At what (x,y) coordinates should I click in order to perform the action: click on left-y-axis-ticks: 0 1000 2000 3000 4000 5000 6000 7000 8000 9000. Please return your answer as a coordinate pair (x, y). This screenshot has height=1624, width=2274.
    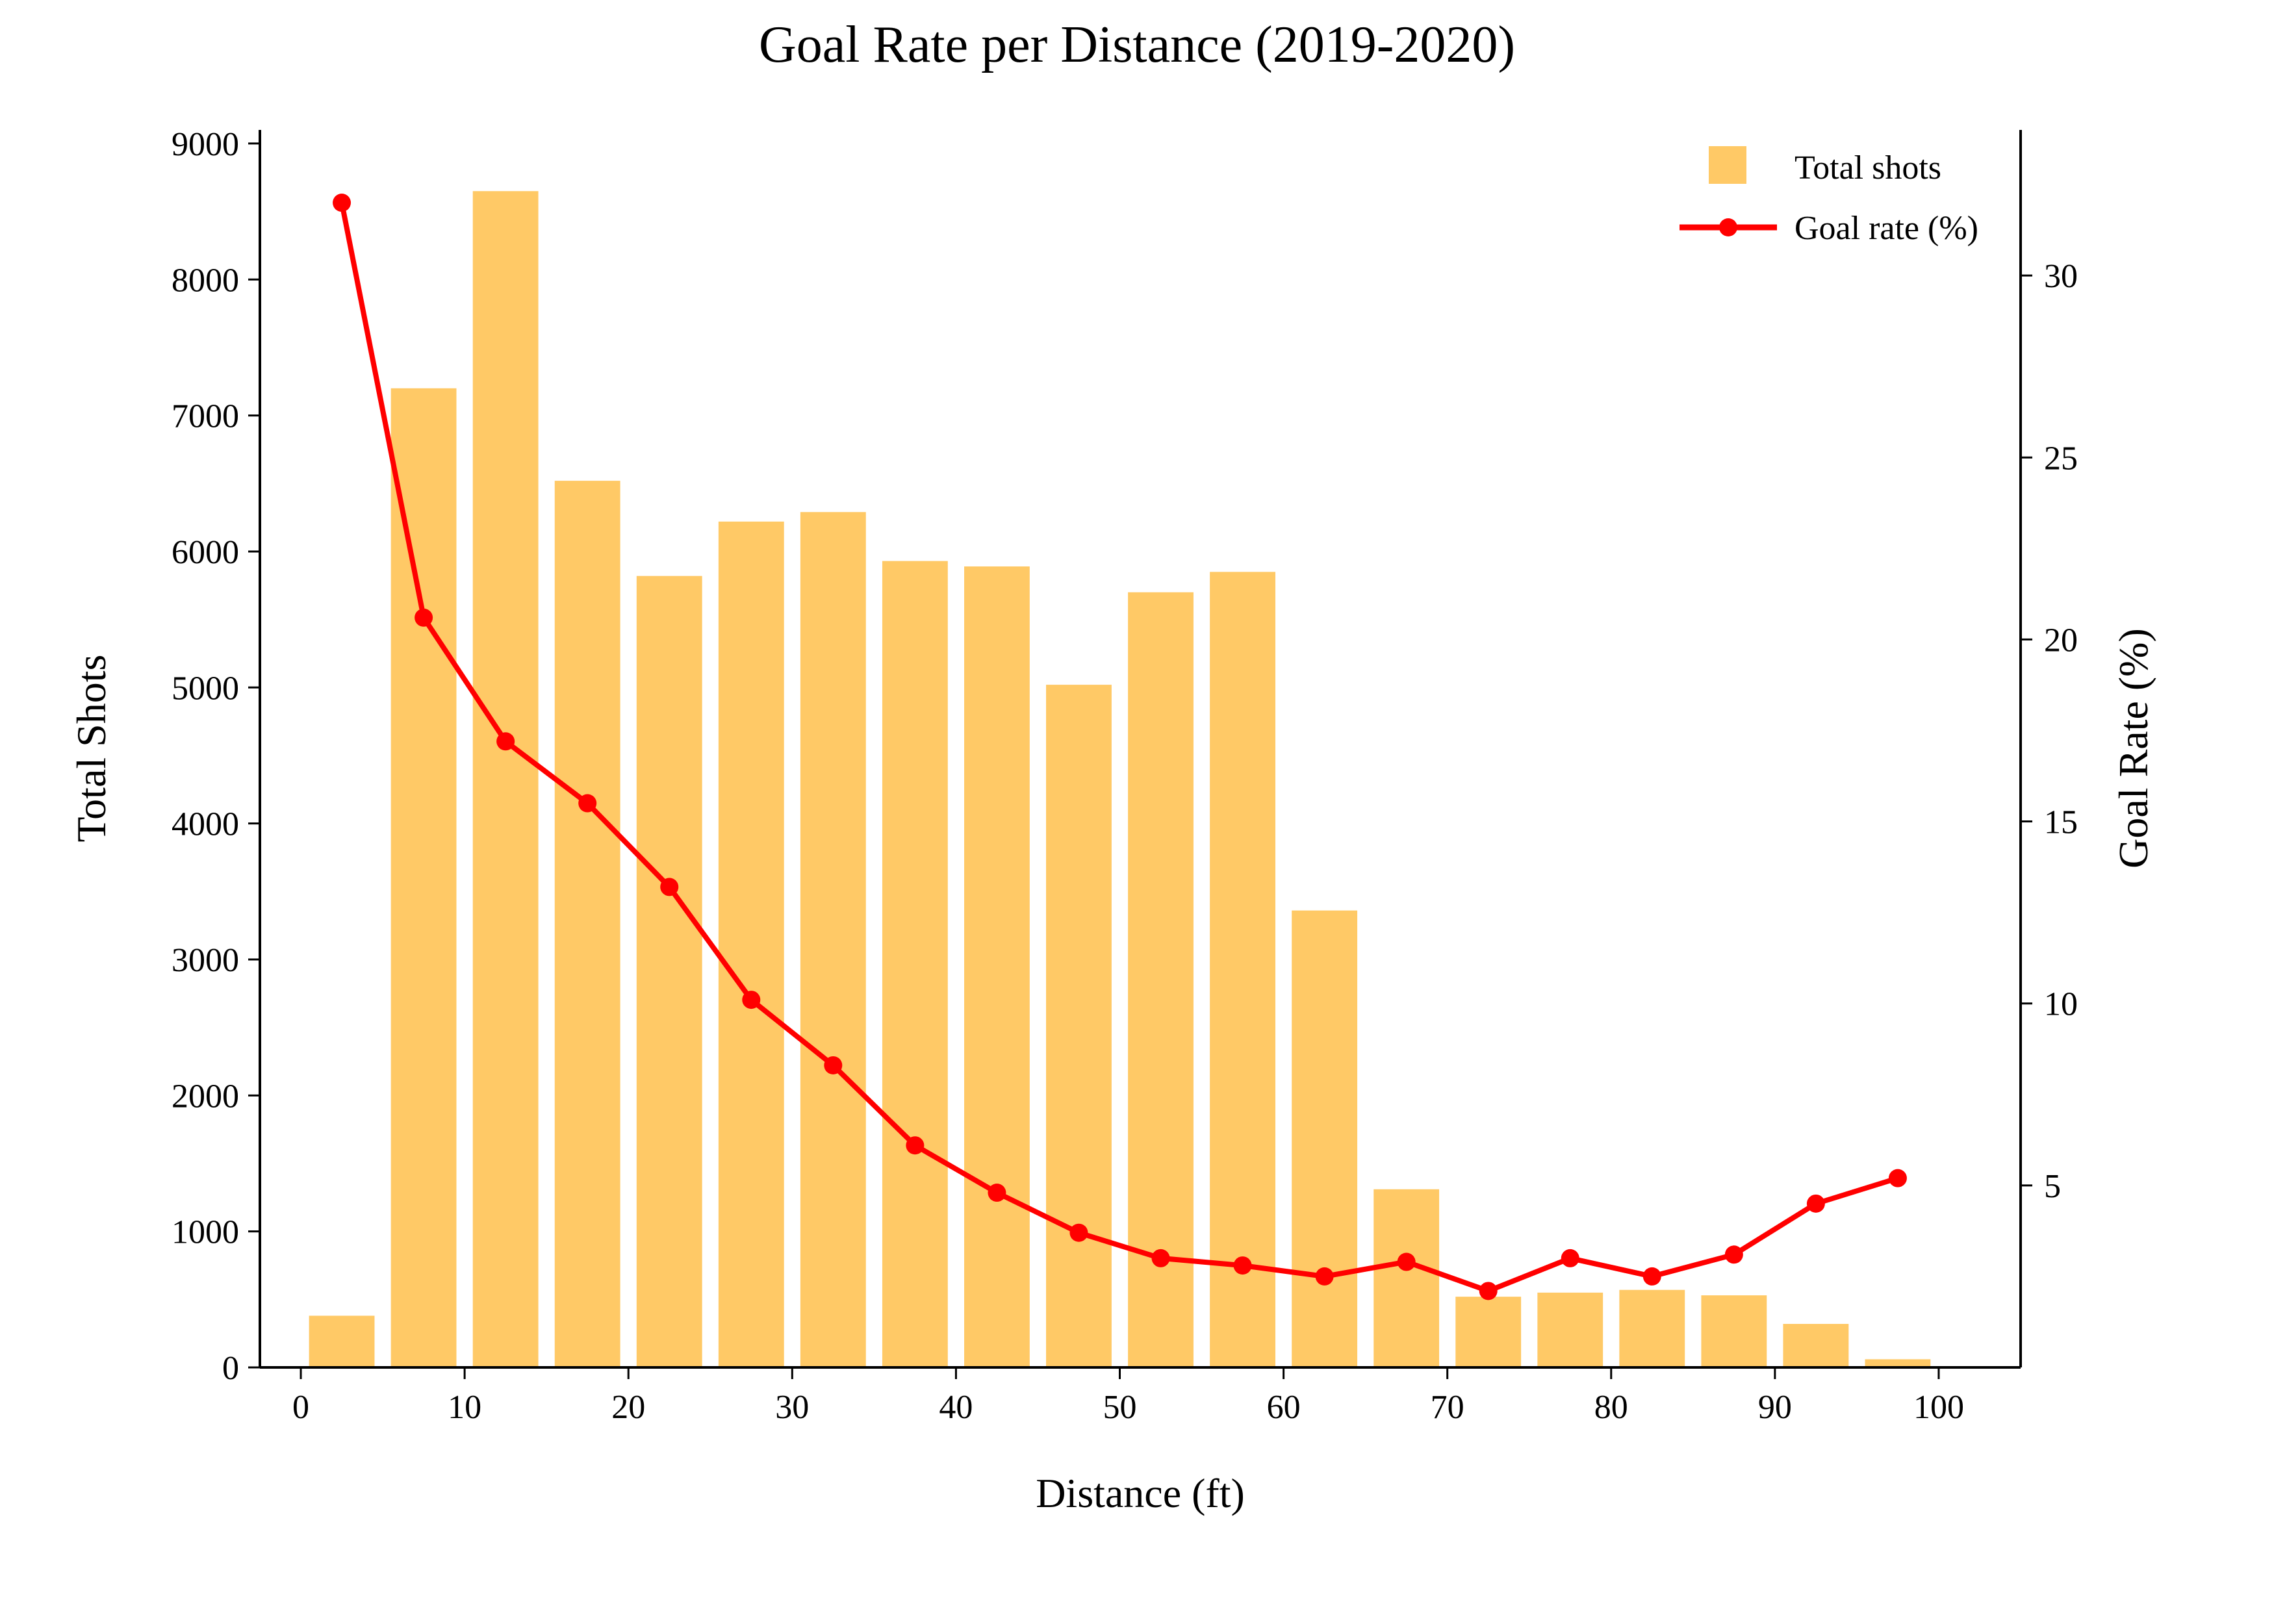
    Looking at the image, I should click on (216, 756).